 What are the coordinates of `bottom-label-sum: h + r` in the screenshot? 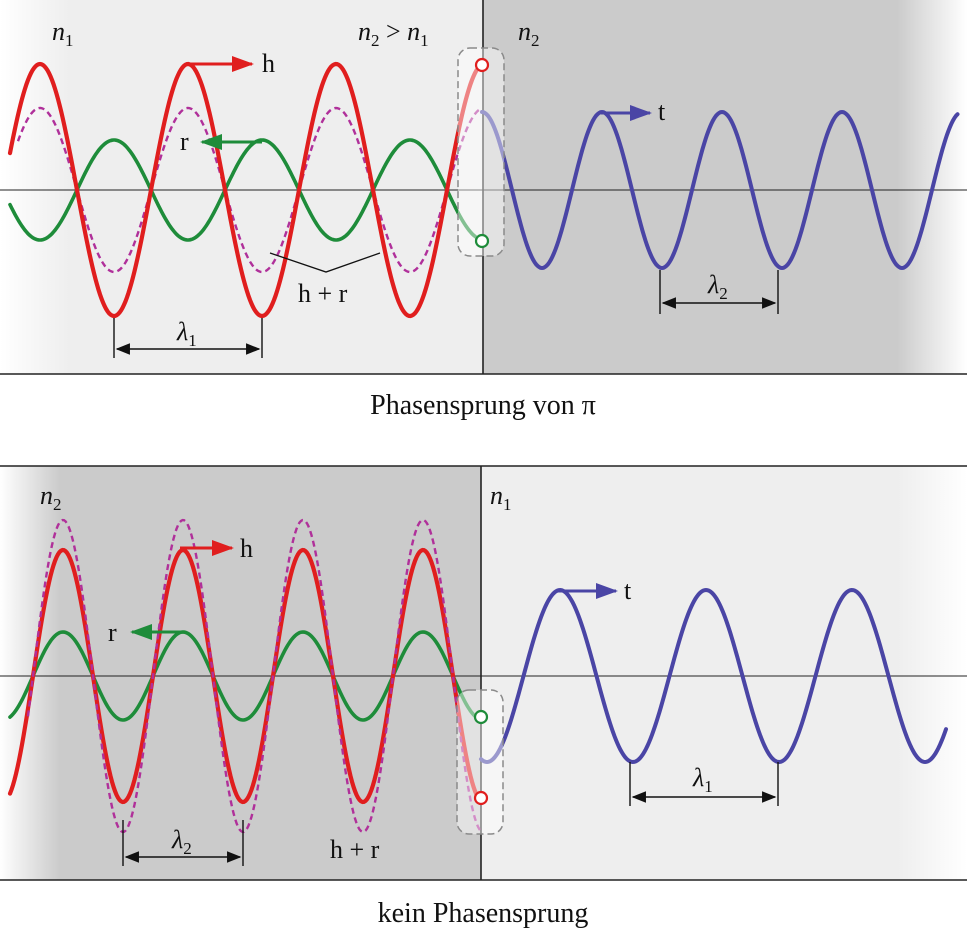 It's located at (355, 849).